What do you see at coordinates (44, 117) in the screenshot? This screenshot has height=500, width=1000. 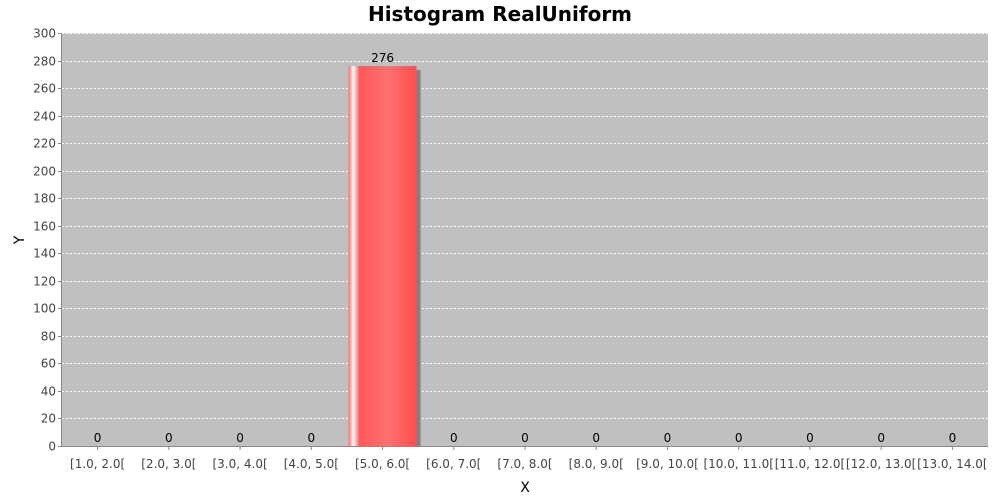 I see `y-tick-label: 240` at bounding box center [44, 117].